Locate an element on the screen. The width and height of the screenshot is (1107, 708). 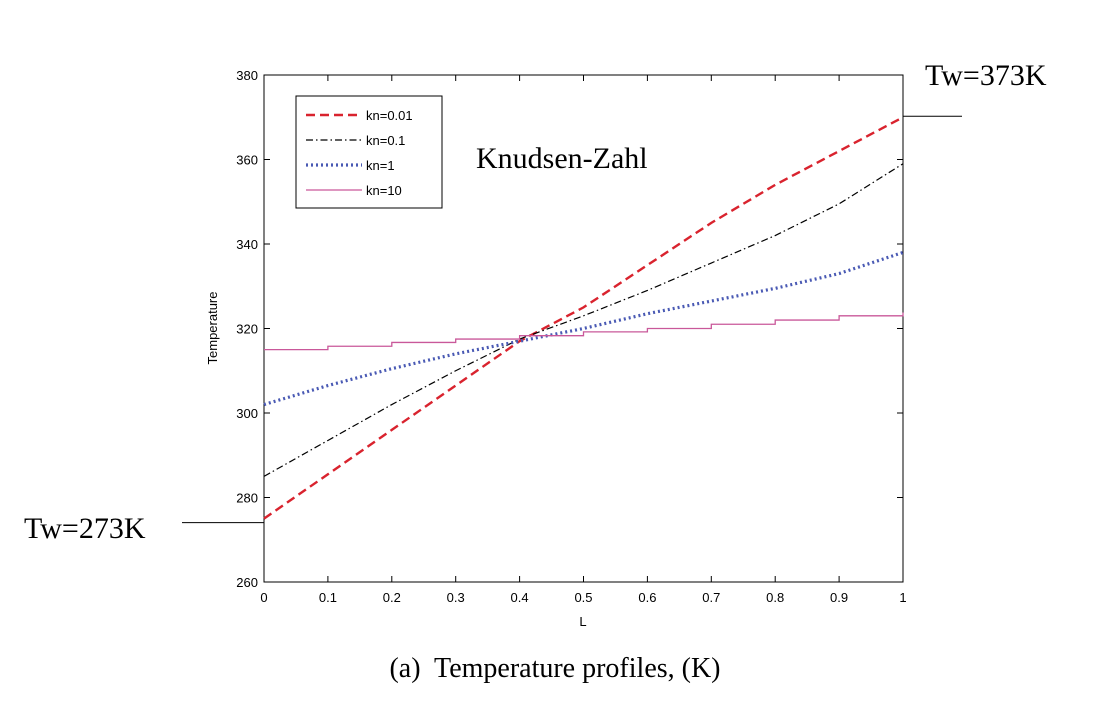
y-tick-label: 360 is located at coordinates (247, 160).